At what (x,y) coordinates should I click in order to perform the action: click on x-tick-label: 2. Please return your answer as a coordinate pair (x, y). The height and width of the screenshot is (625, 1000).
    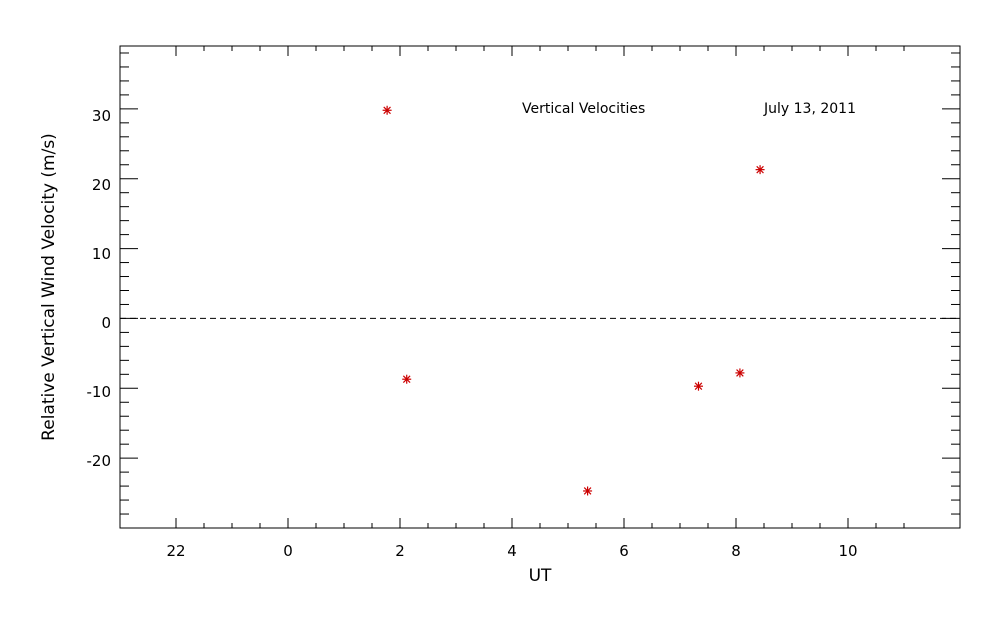
    Looking at the image, I should click on (400, 551).